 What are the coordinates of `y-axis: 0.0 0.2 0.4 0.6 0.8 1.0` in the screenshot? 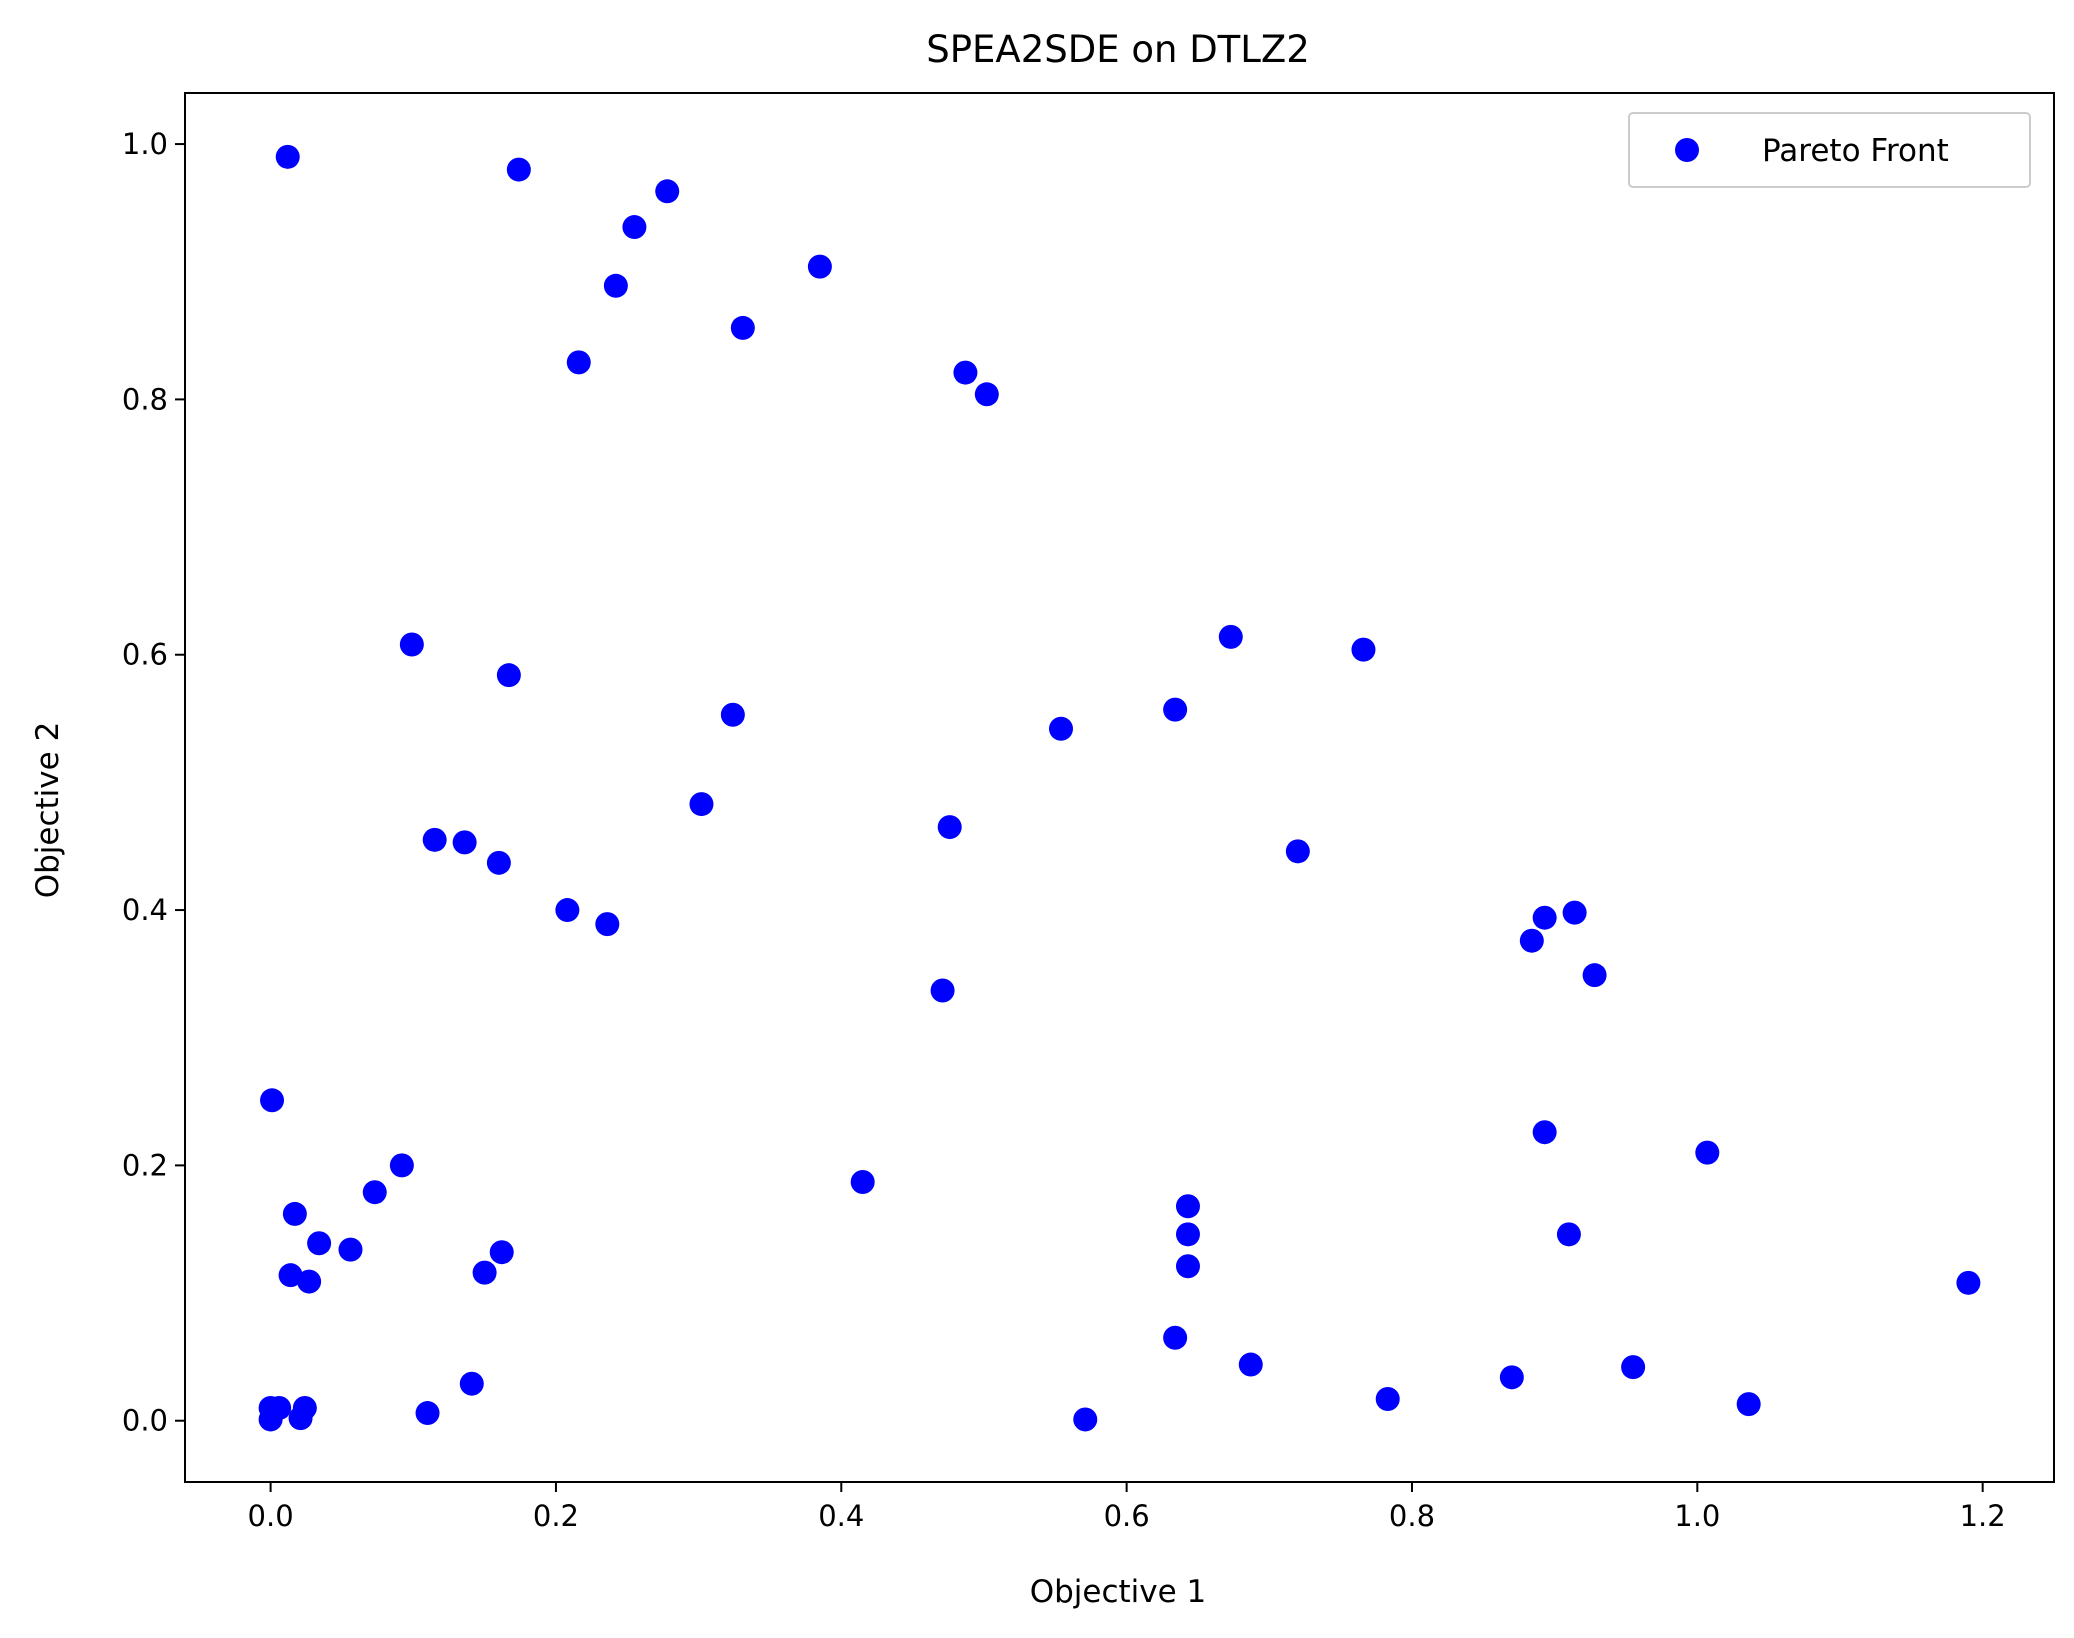 It's located at (153, 782).